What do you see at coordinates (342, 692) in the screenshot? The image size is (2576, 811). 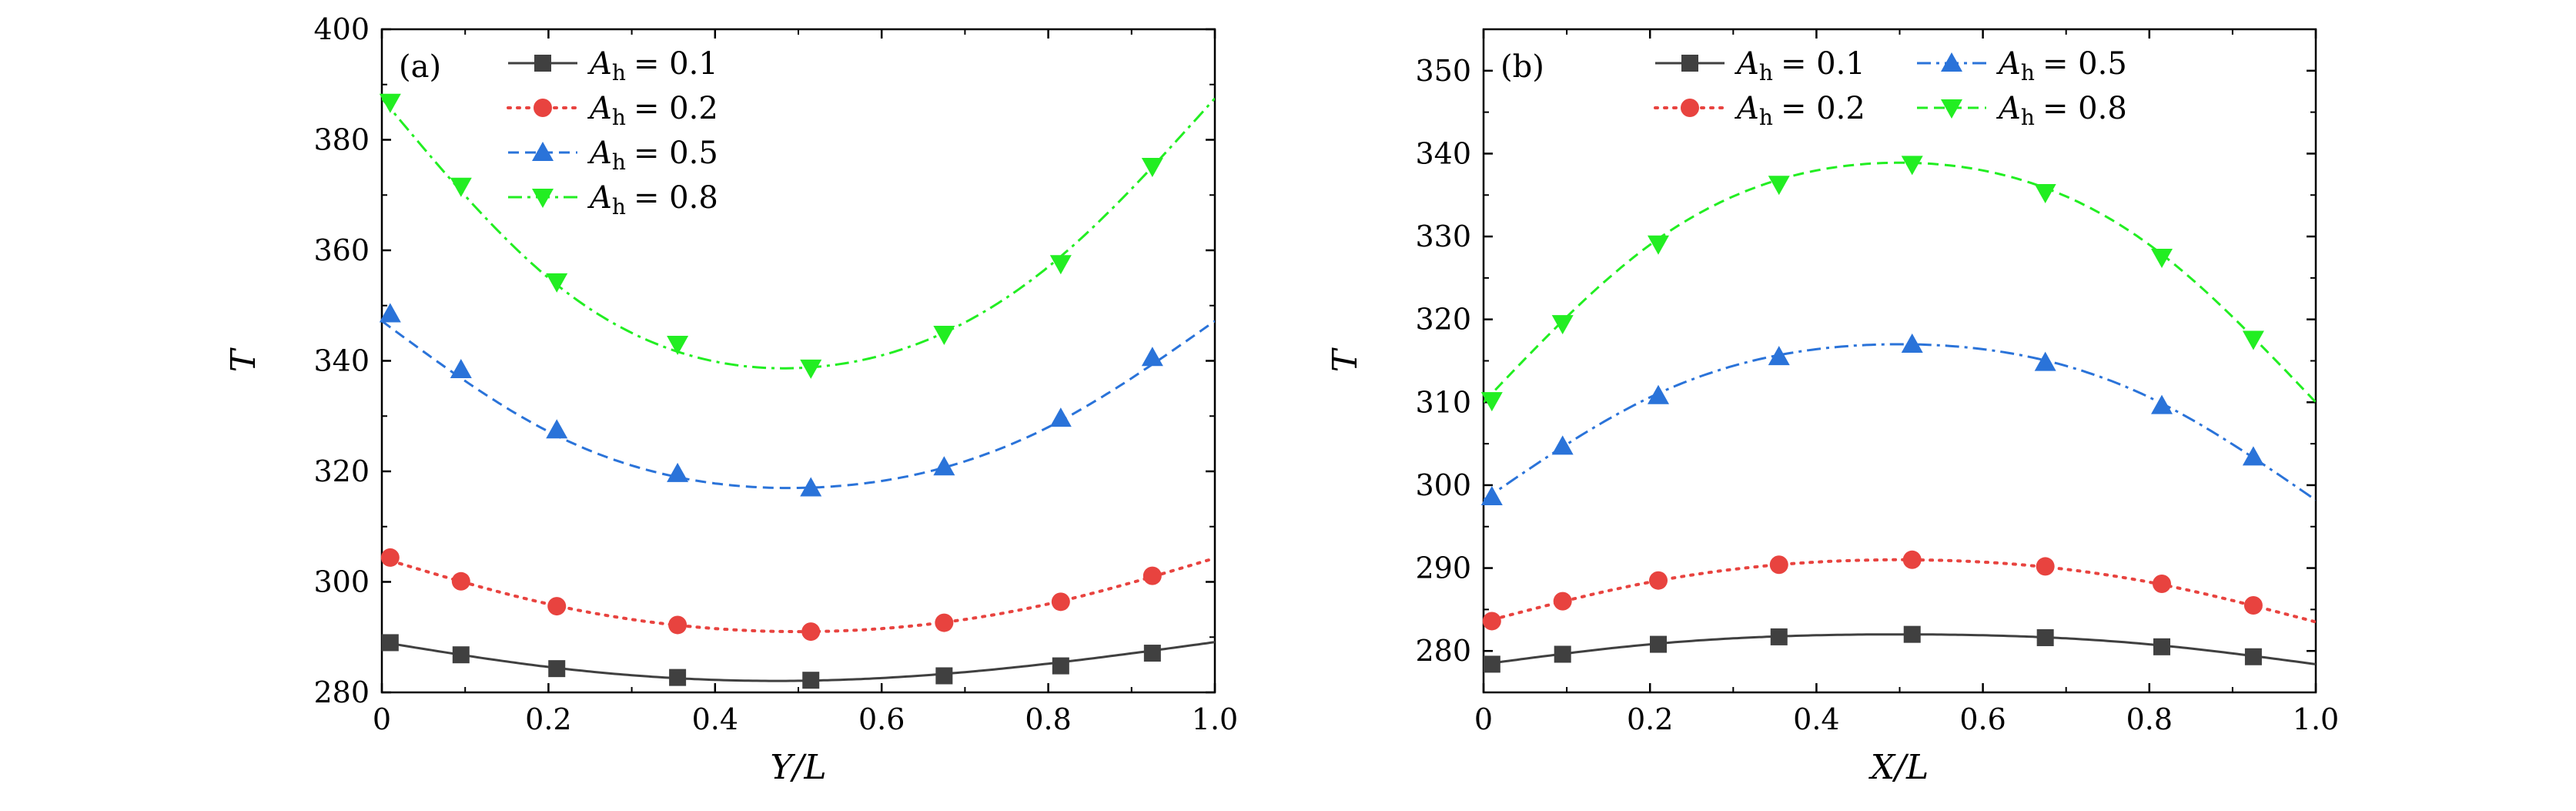 I see `y-tick-label: 280` at bounding box center [342, 692].